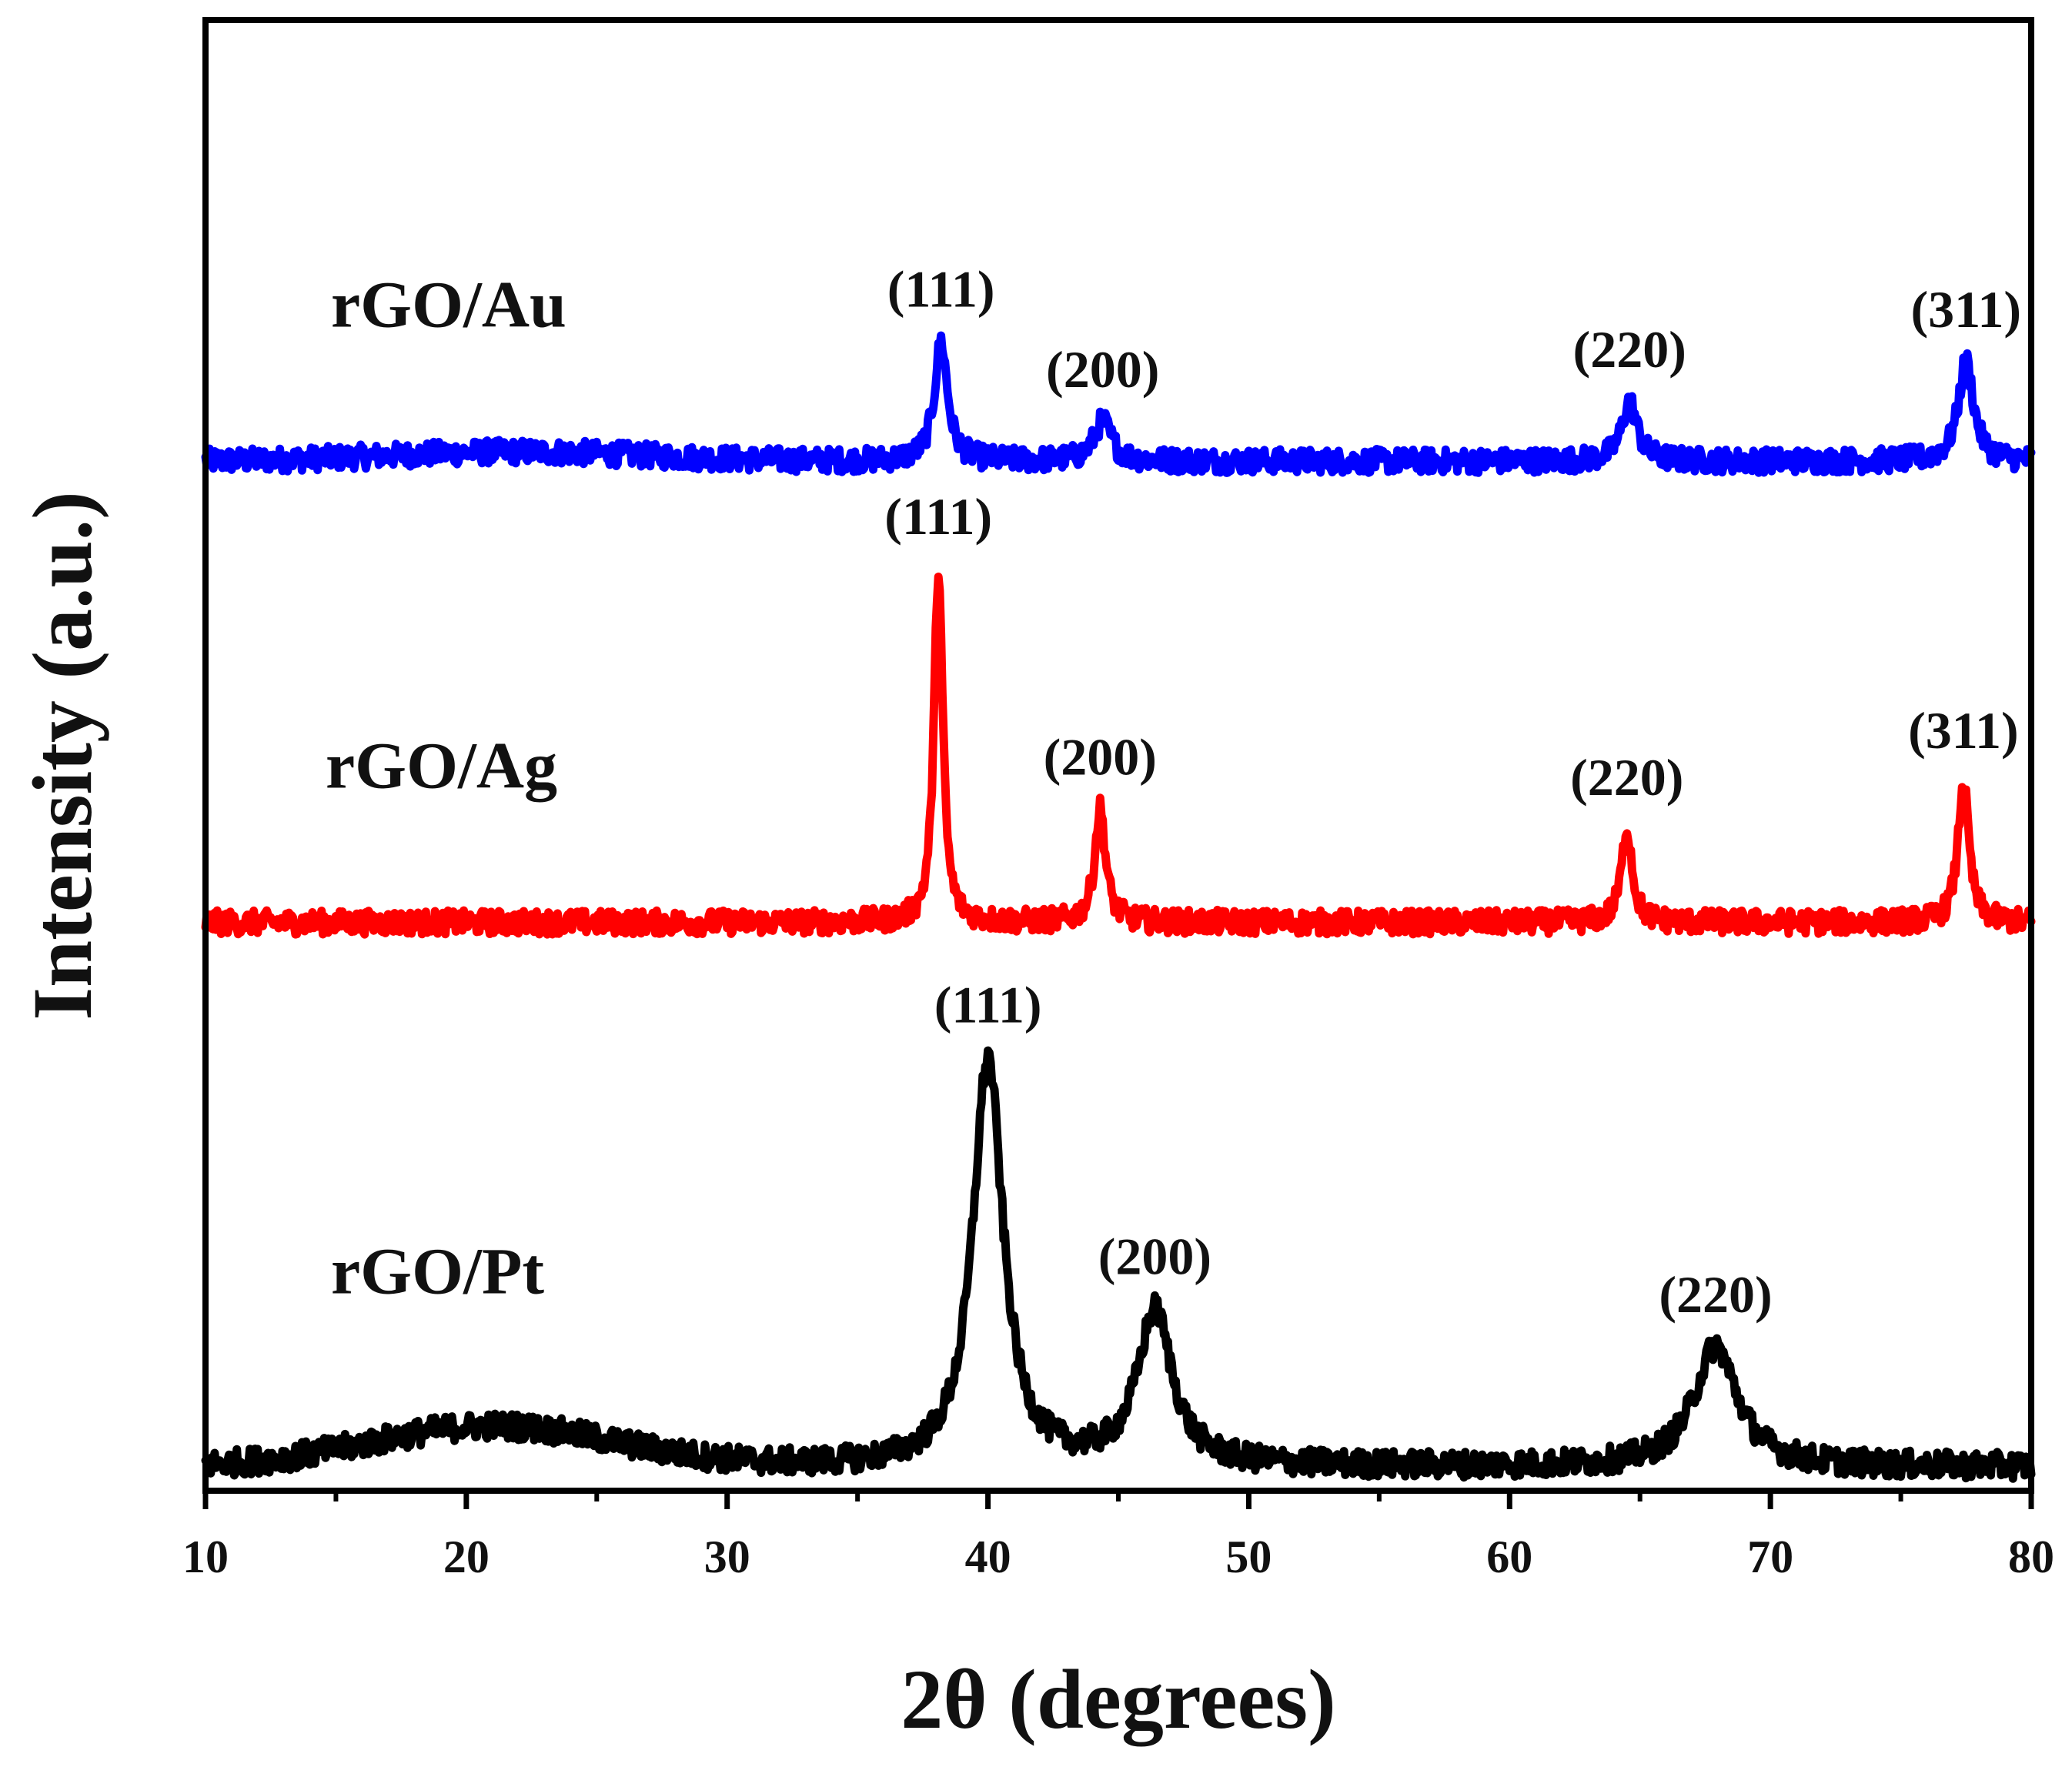 Image resolution: width=2072 pixels, height=1767 pixels. Describe the element at coordinates (1967, 309) in the screenshot. I see `peak-label-rgo-au-3: (311)` at that location.